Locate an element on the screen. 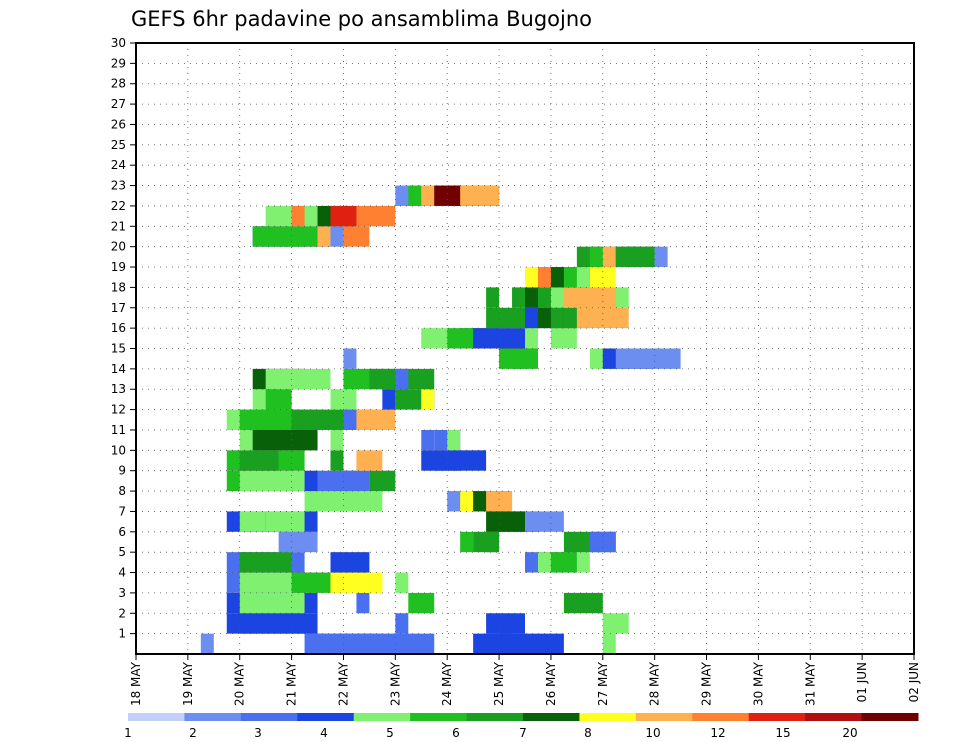 This screenshot has width=960, height=742. y-tick-label: 4 is located at coordinates (122, 573).